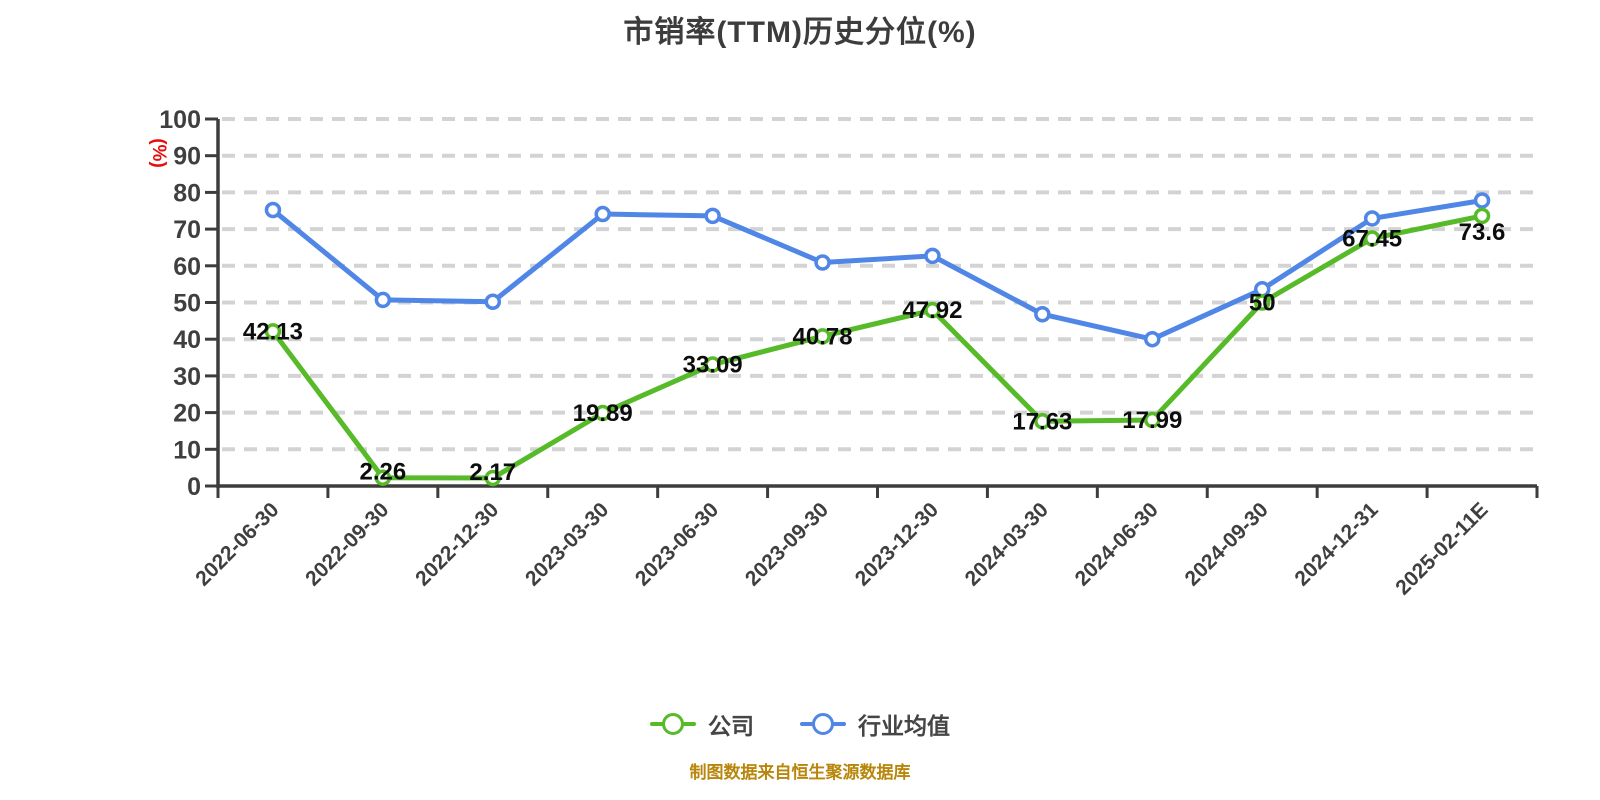 This screenshot has width=1600, height=800. I want to click on y-tick-label: 80, so click(187, 193).